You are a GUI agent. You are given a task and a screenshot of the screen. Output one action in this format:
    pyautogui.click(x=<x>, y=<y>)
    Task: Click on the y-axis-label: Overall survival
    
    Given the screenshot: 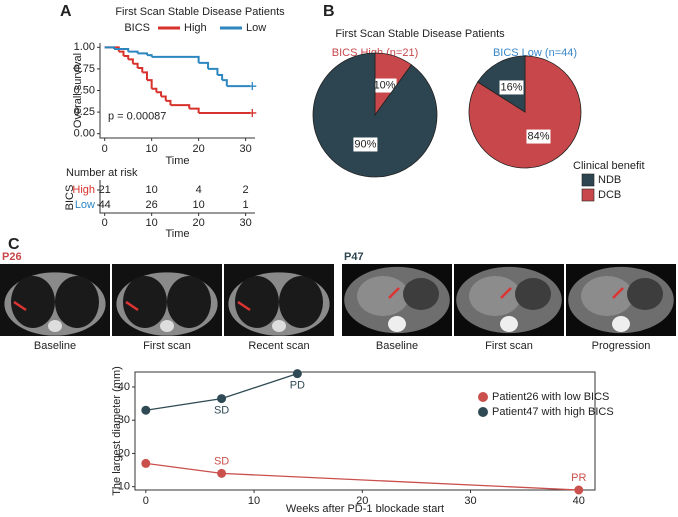 What is the action you would take?
    pyautogui.click(x=78, y=90)
    